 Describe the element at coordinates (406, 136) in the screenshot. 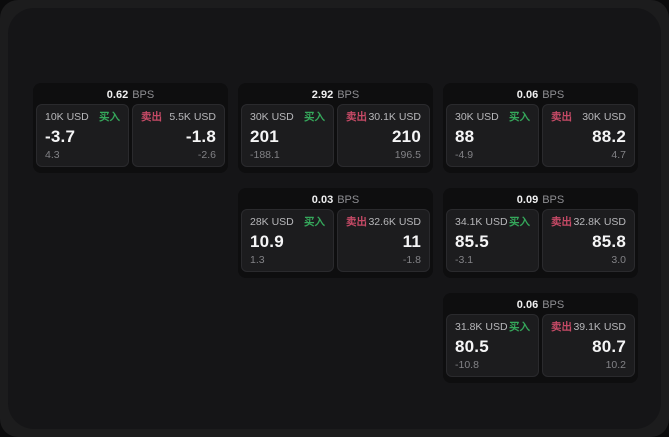

I see `sell-price: 210` at that location.